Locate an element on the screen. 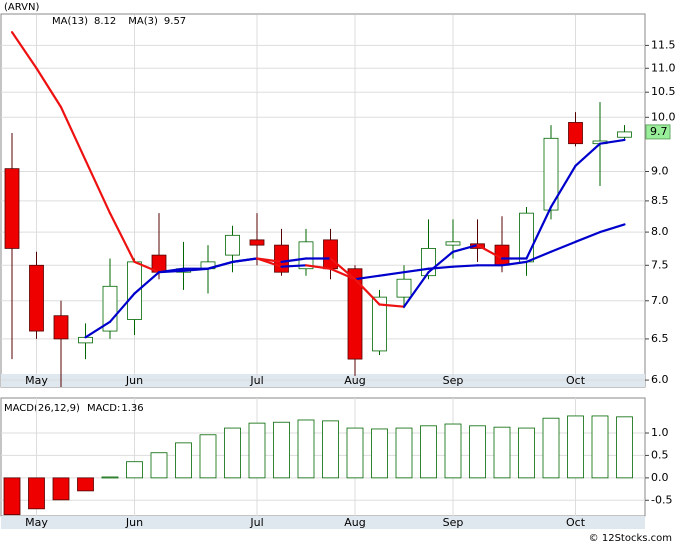  legend-label: MACD: is located at coordinates (103, 408).